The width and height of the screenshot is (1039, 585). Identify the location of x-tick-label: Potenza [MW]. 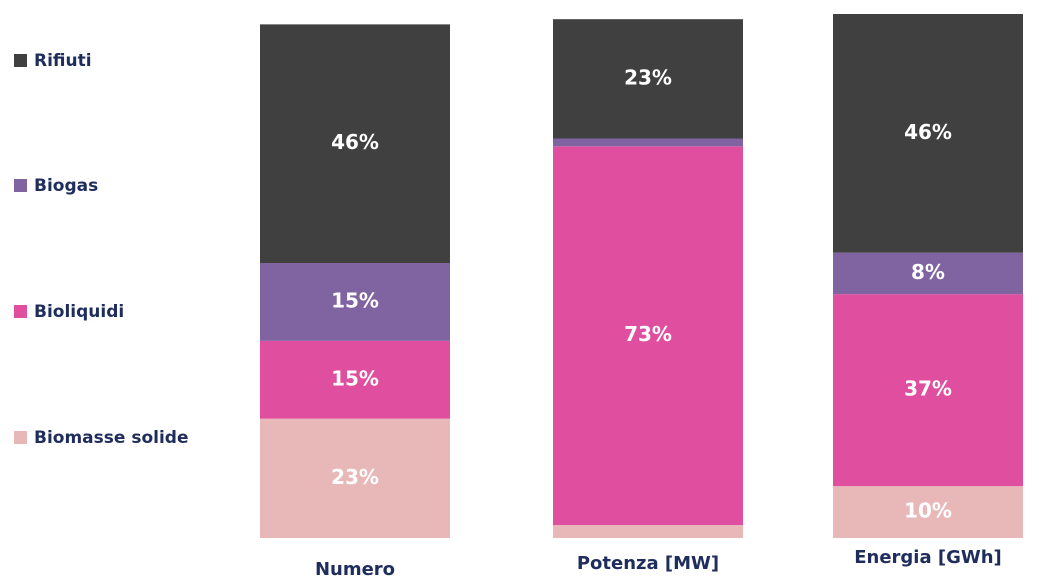
(648, 563).